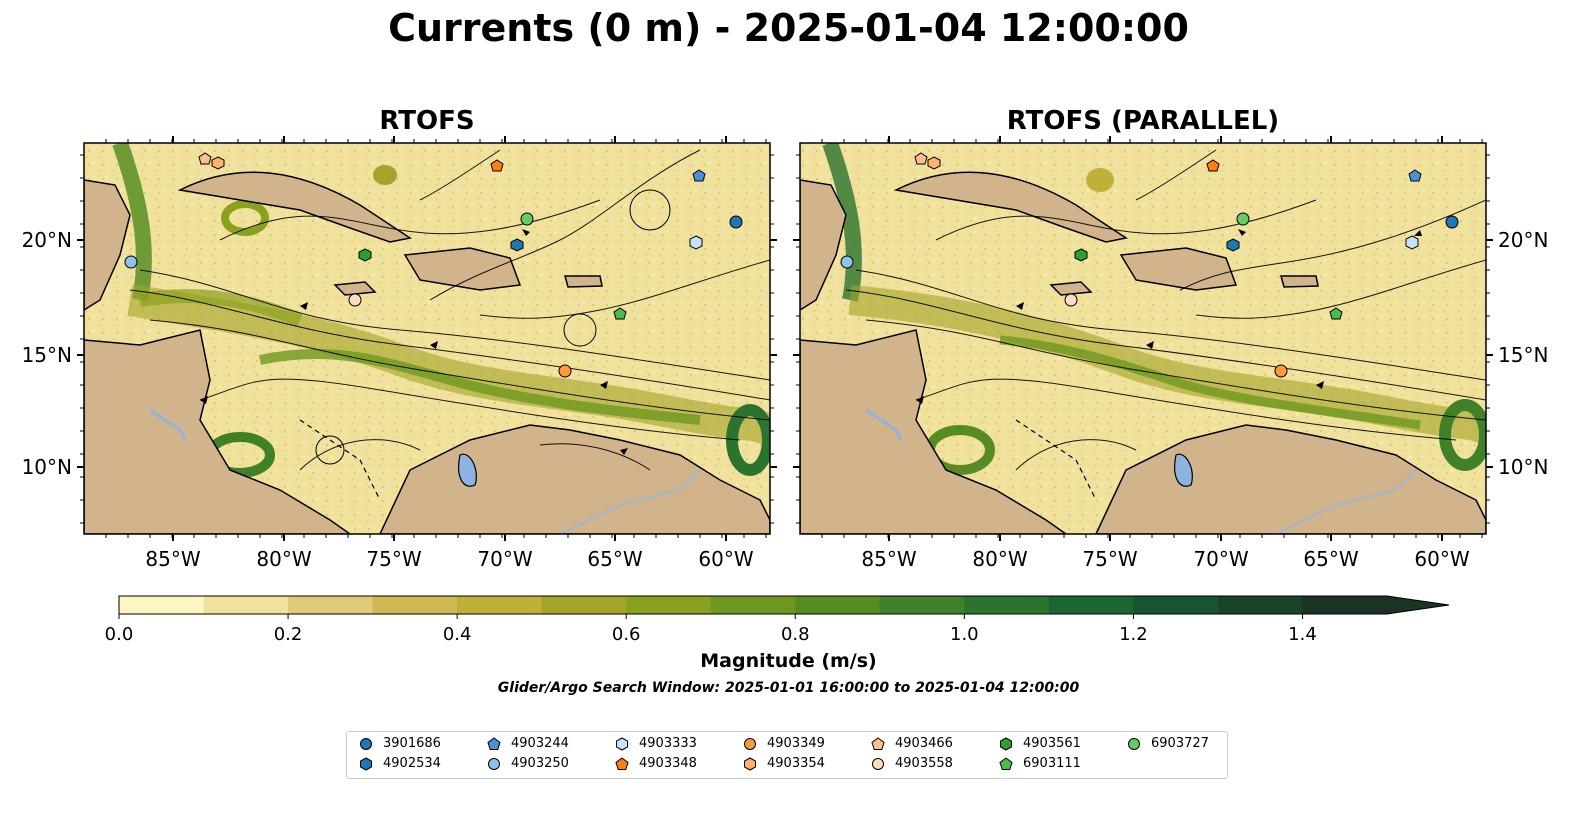 This screenshot has width=1577, height=827. Describe the element at coordinates (540, 763) in the screenshot. I see `legend-label: 4903250` at that location.